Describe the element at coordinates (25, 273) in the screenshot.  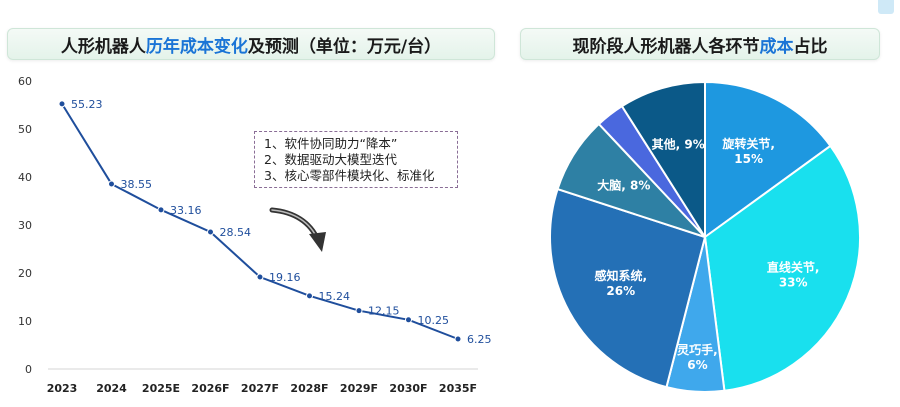
I see `y-tick-label: 20` at that location.